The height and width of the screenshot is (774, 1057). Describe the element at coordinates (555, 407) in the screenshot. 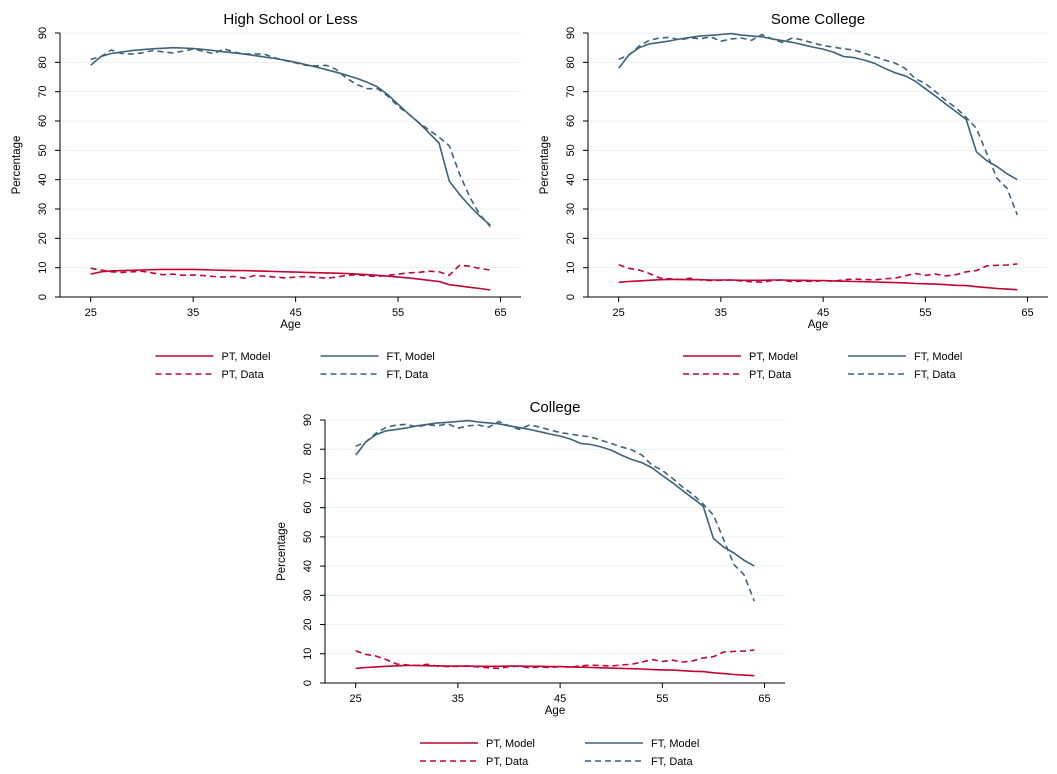

I see `chart-title: College` at that location.